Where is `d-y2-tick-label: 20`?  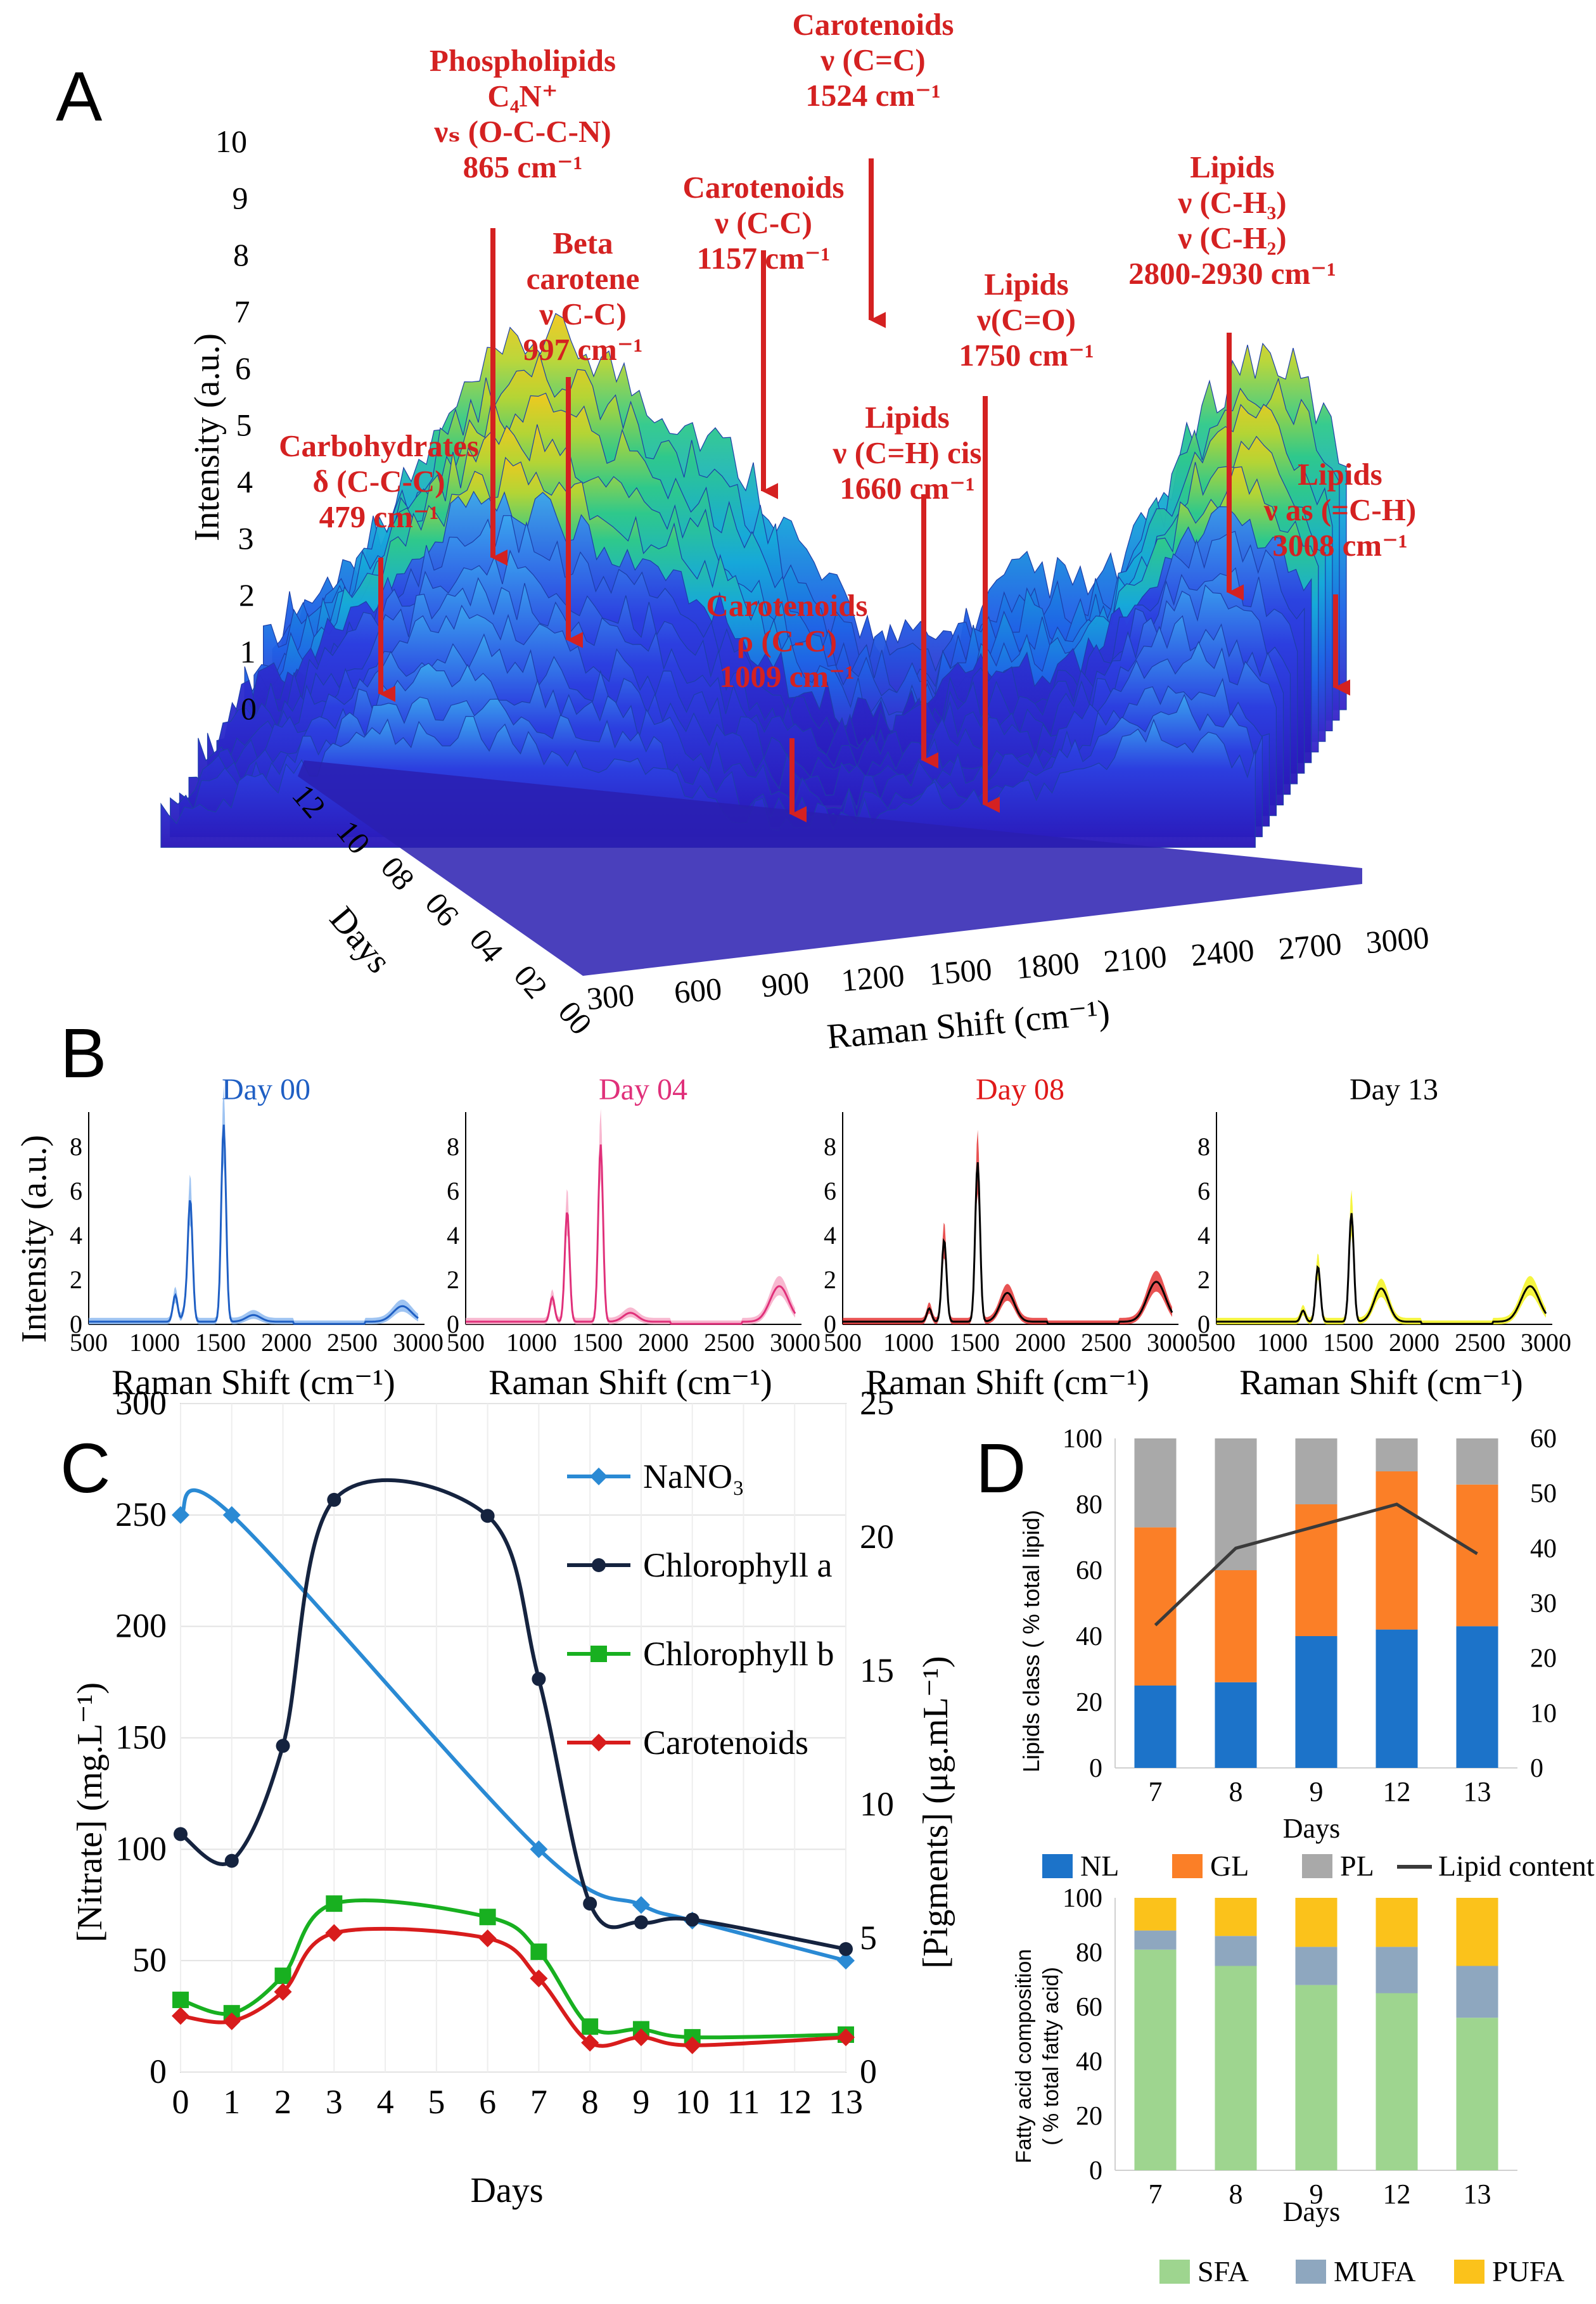 d-y2-tick-label: 20 is located at coordinates (1544, 1659).